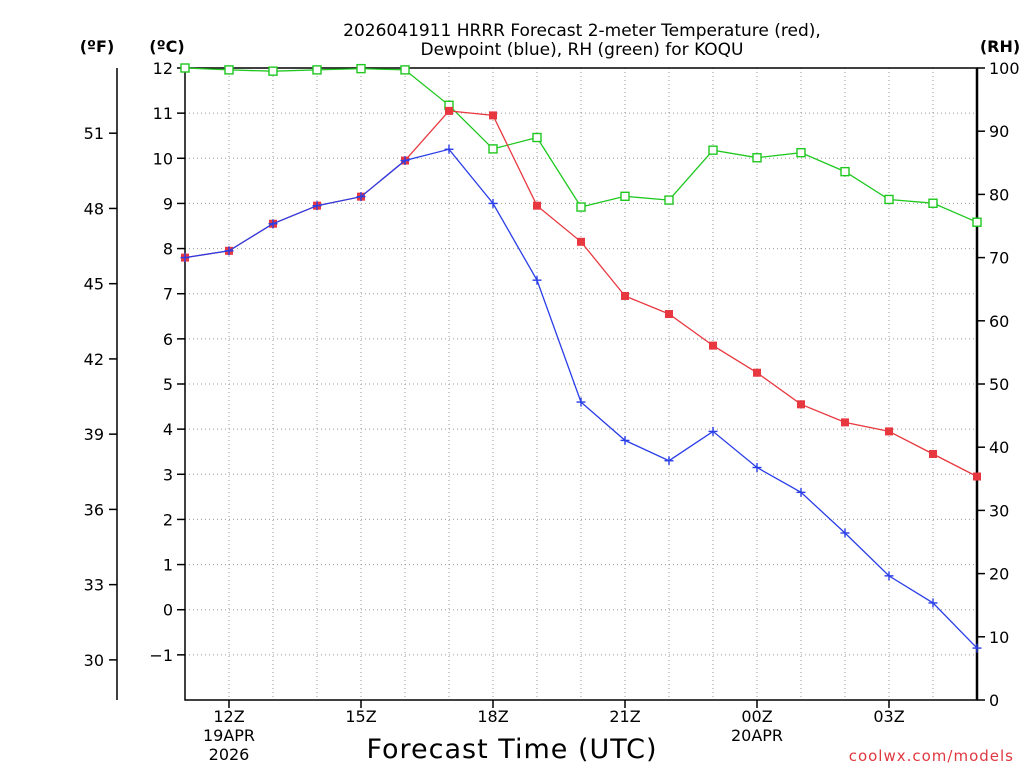 The image size is (1024, 768). Describe the element at coordinates (756, 716) in the screenshot. I see `x-tick-label: 00Z` at that location.